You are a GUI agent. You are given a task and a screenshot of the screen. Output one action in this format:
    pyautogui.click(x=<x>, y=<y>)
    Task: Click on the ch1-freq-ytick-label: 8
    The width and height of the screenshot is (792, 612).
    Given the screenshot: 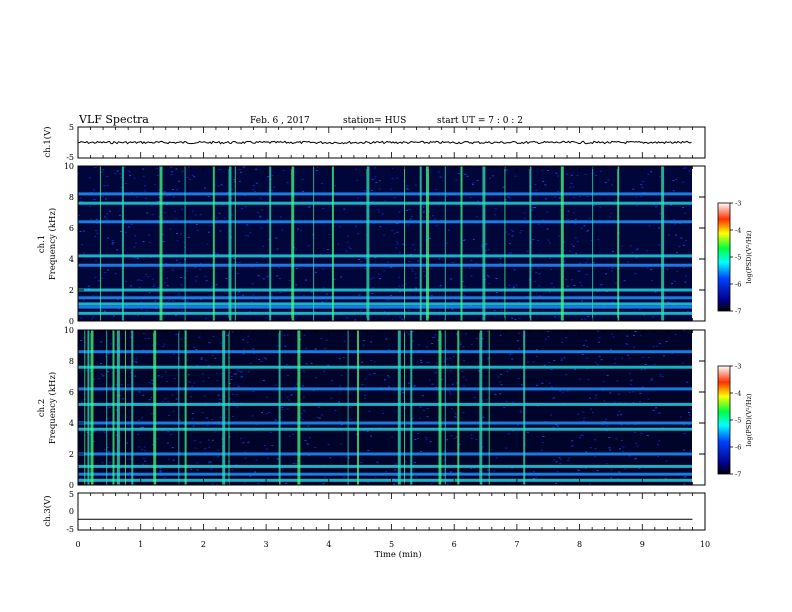 What is the action you would take?
    pyautogui.click(x=71, y=197)
    